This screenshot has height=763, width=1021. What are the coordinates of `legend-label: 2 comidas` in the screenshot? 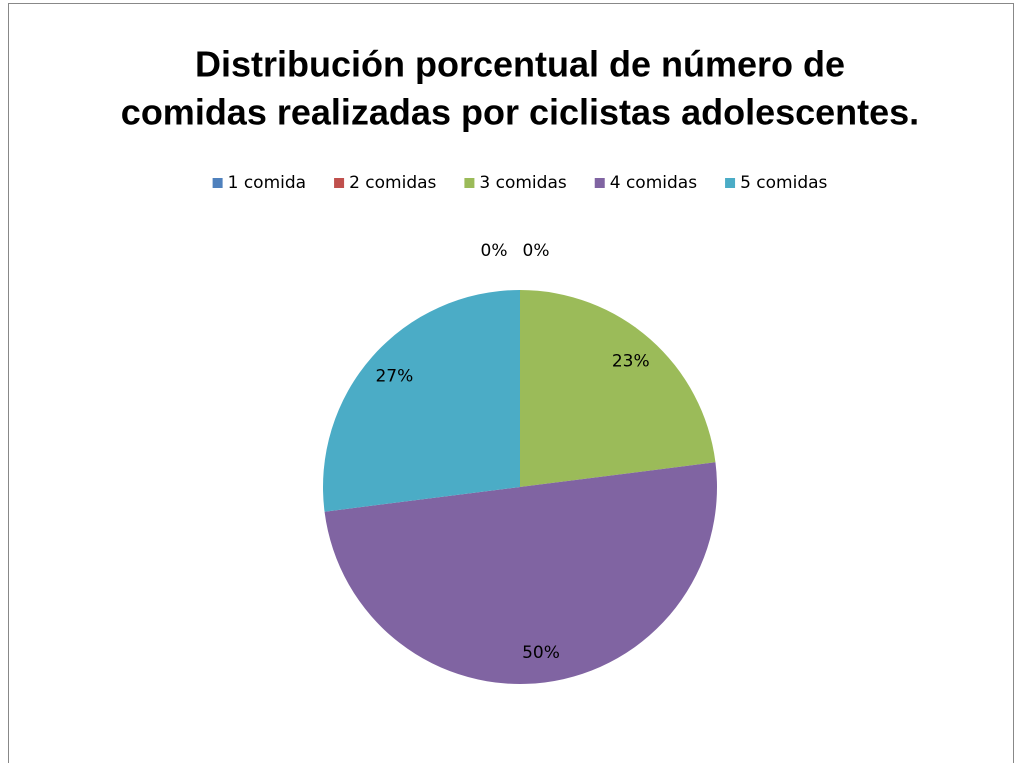 It's located at (392, 183).